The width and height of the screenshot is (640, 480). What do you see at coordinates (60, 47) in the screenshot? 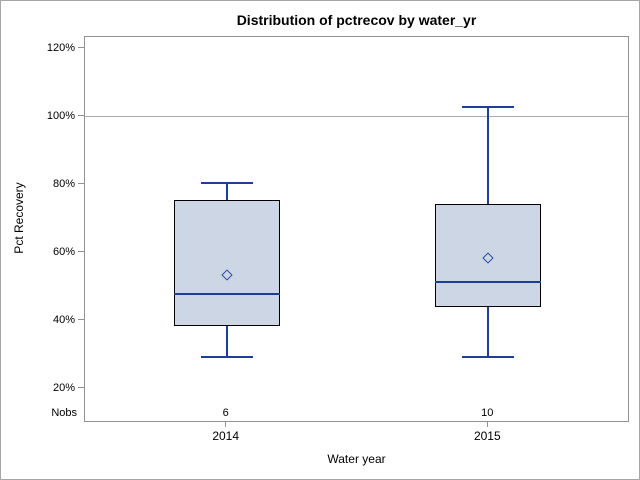
I see `y-tick-label: 120%` at bounding box center [60, 47].